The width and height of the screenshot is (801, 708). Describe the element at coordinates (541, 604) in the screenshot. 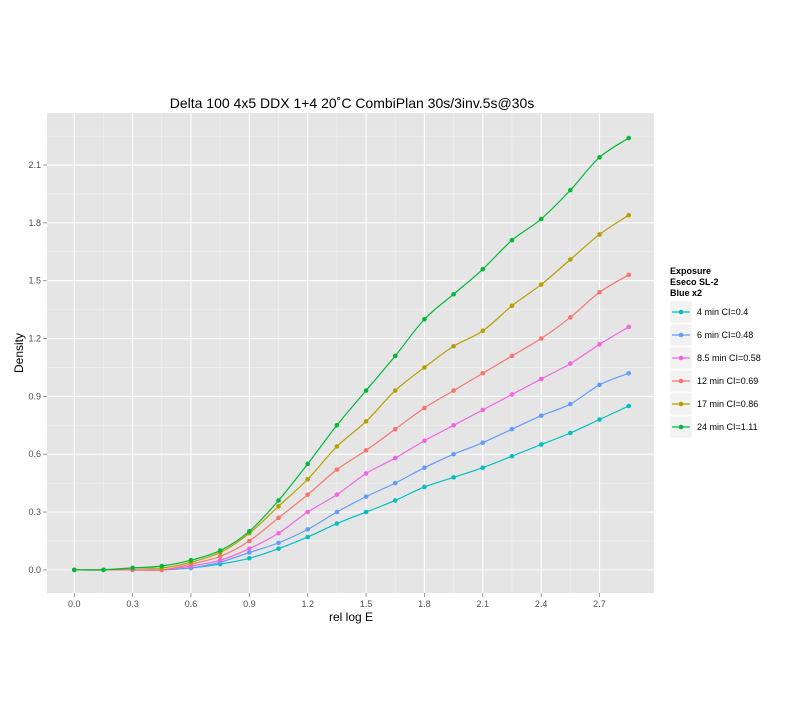

I see `x-tick-label: 2.4` at that location.